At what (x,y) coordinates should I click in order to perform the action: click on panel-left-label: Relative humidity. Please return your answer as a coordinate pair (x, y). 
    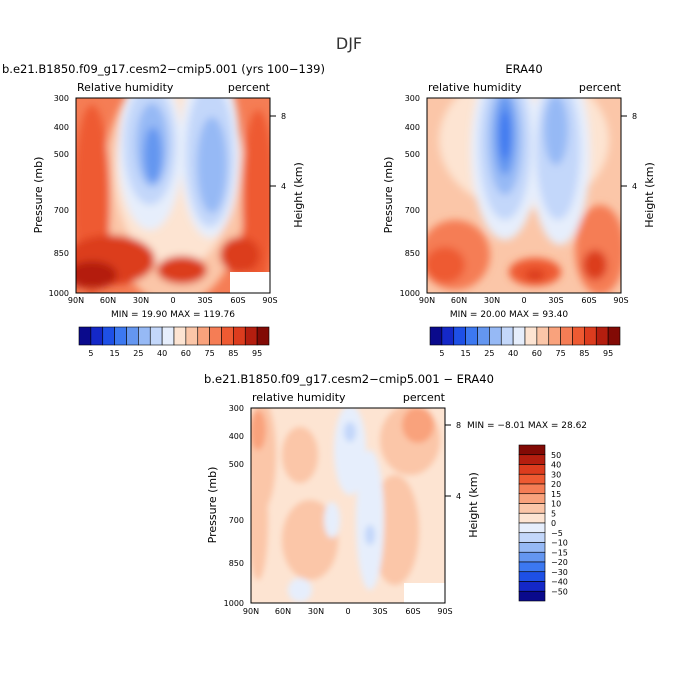
    Looking at the image, I should click on (125, 87).